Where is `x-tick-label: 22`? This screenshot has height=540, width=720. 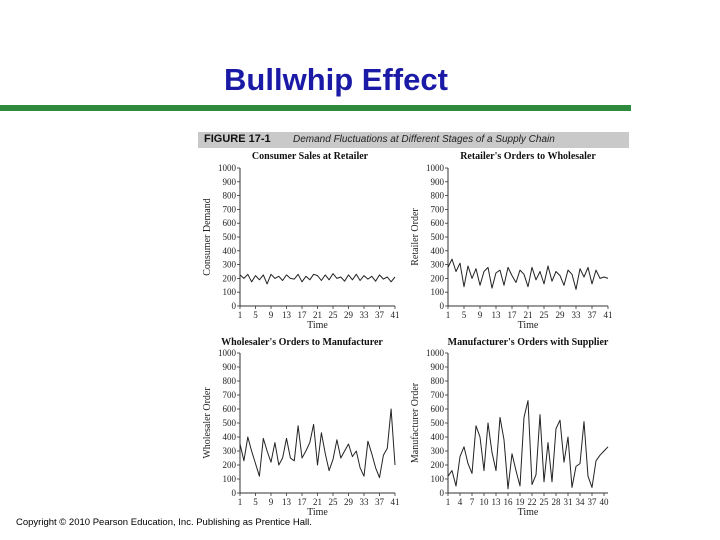
x-tick-label: 22 is located at coordinates (532, 502).